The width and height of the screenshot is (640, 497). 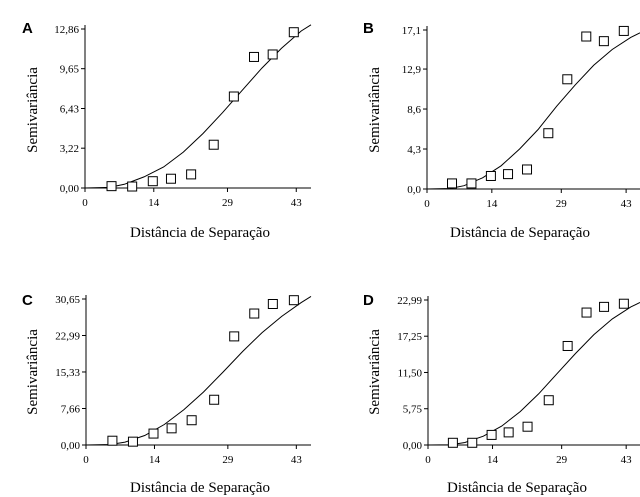 What do you see at coordinates (562, 460) in the screenshot?
I see `panel-d-x-tick-label: 29` at bounding box center [562, 460].